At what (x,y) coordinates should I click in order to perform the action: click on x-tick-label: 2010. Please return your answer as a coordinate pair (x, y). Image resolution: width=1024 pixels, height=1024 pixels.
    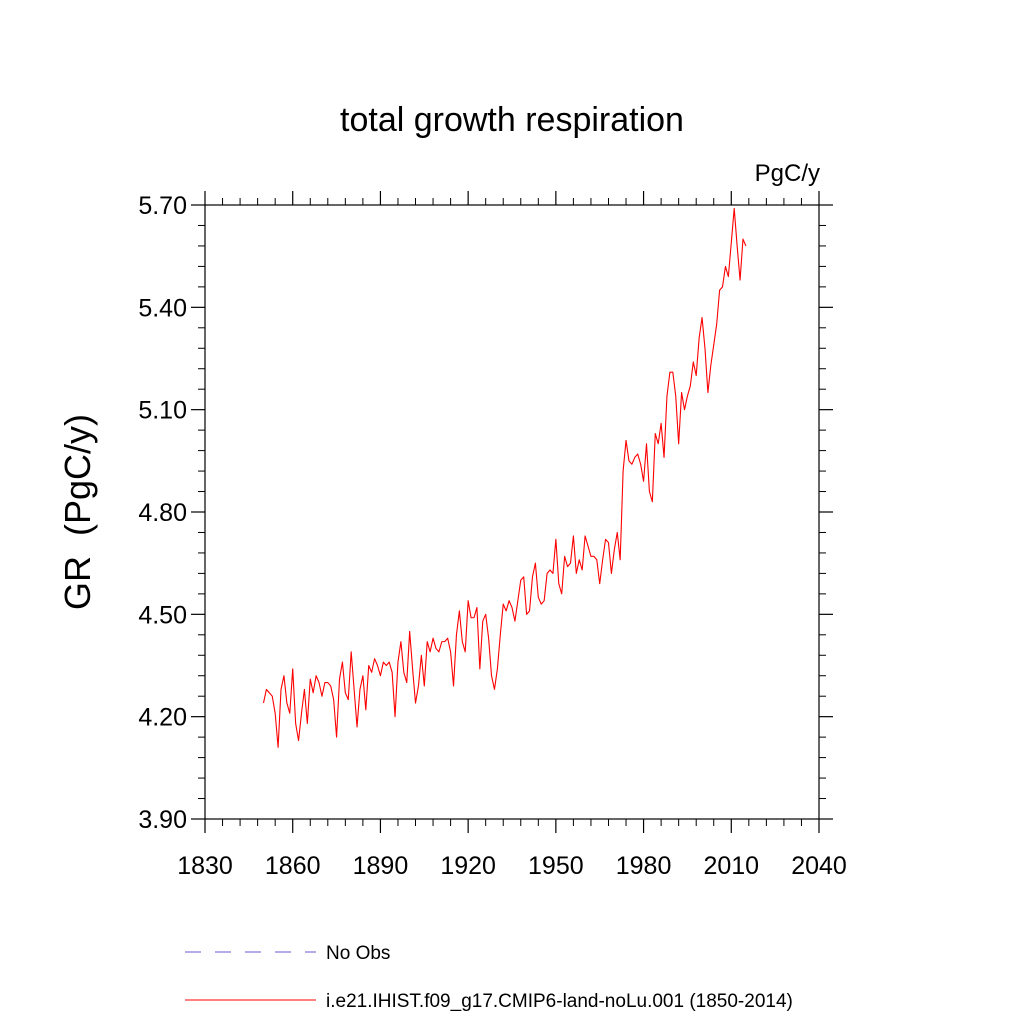
    Looking at the image, I should click on (731, 866).